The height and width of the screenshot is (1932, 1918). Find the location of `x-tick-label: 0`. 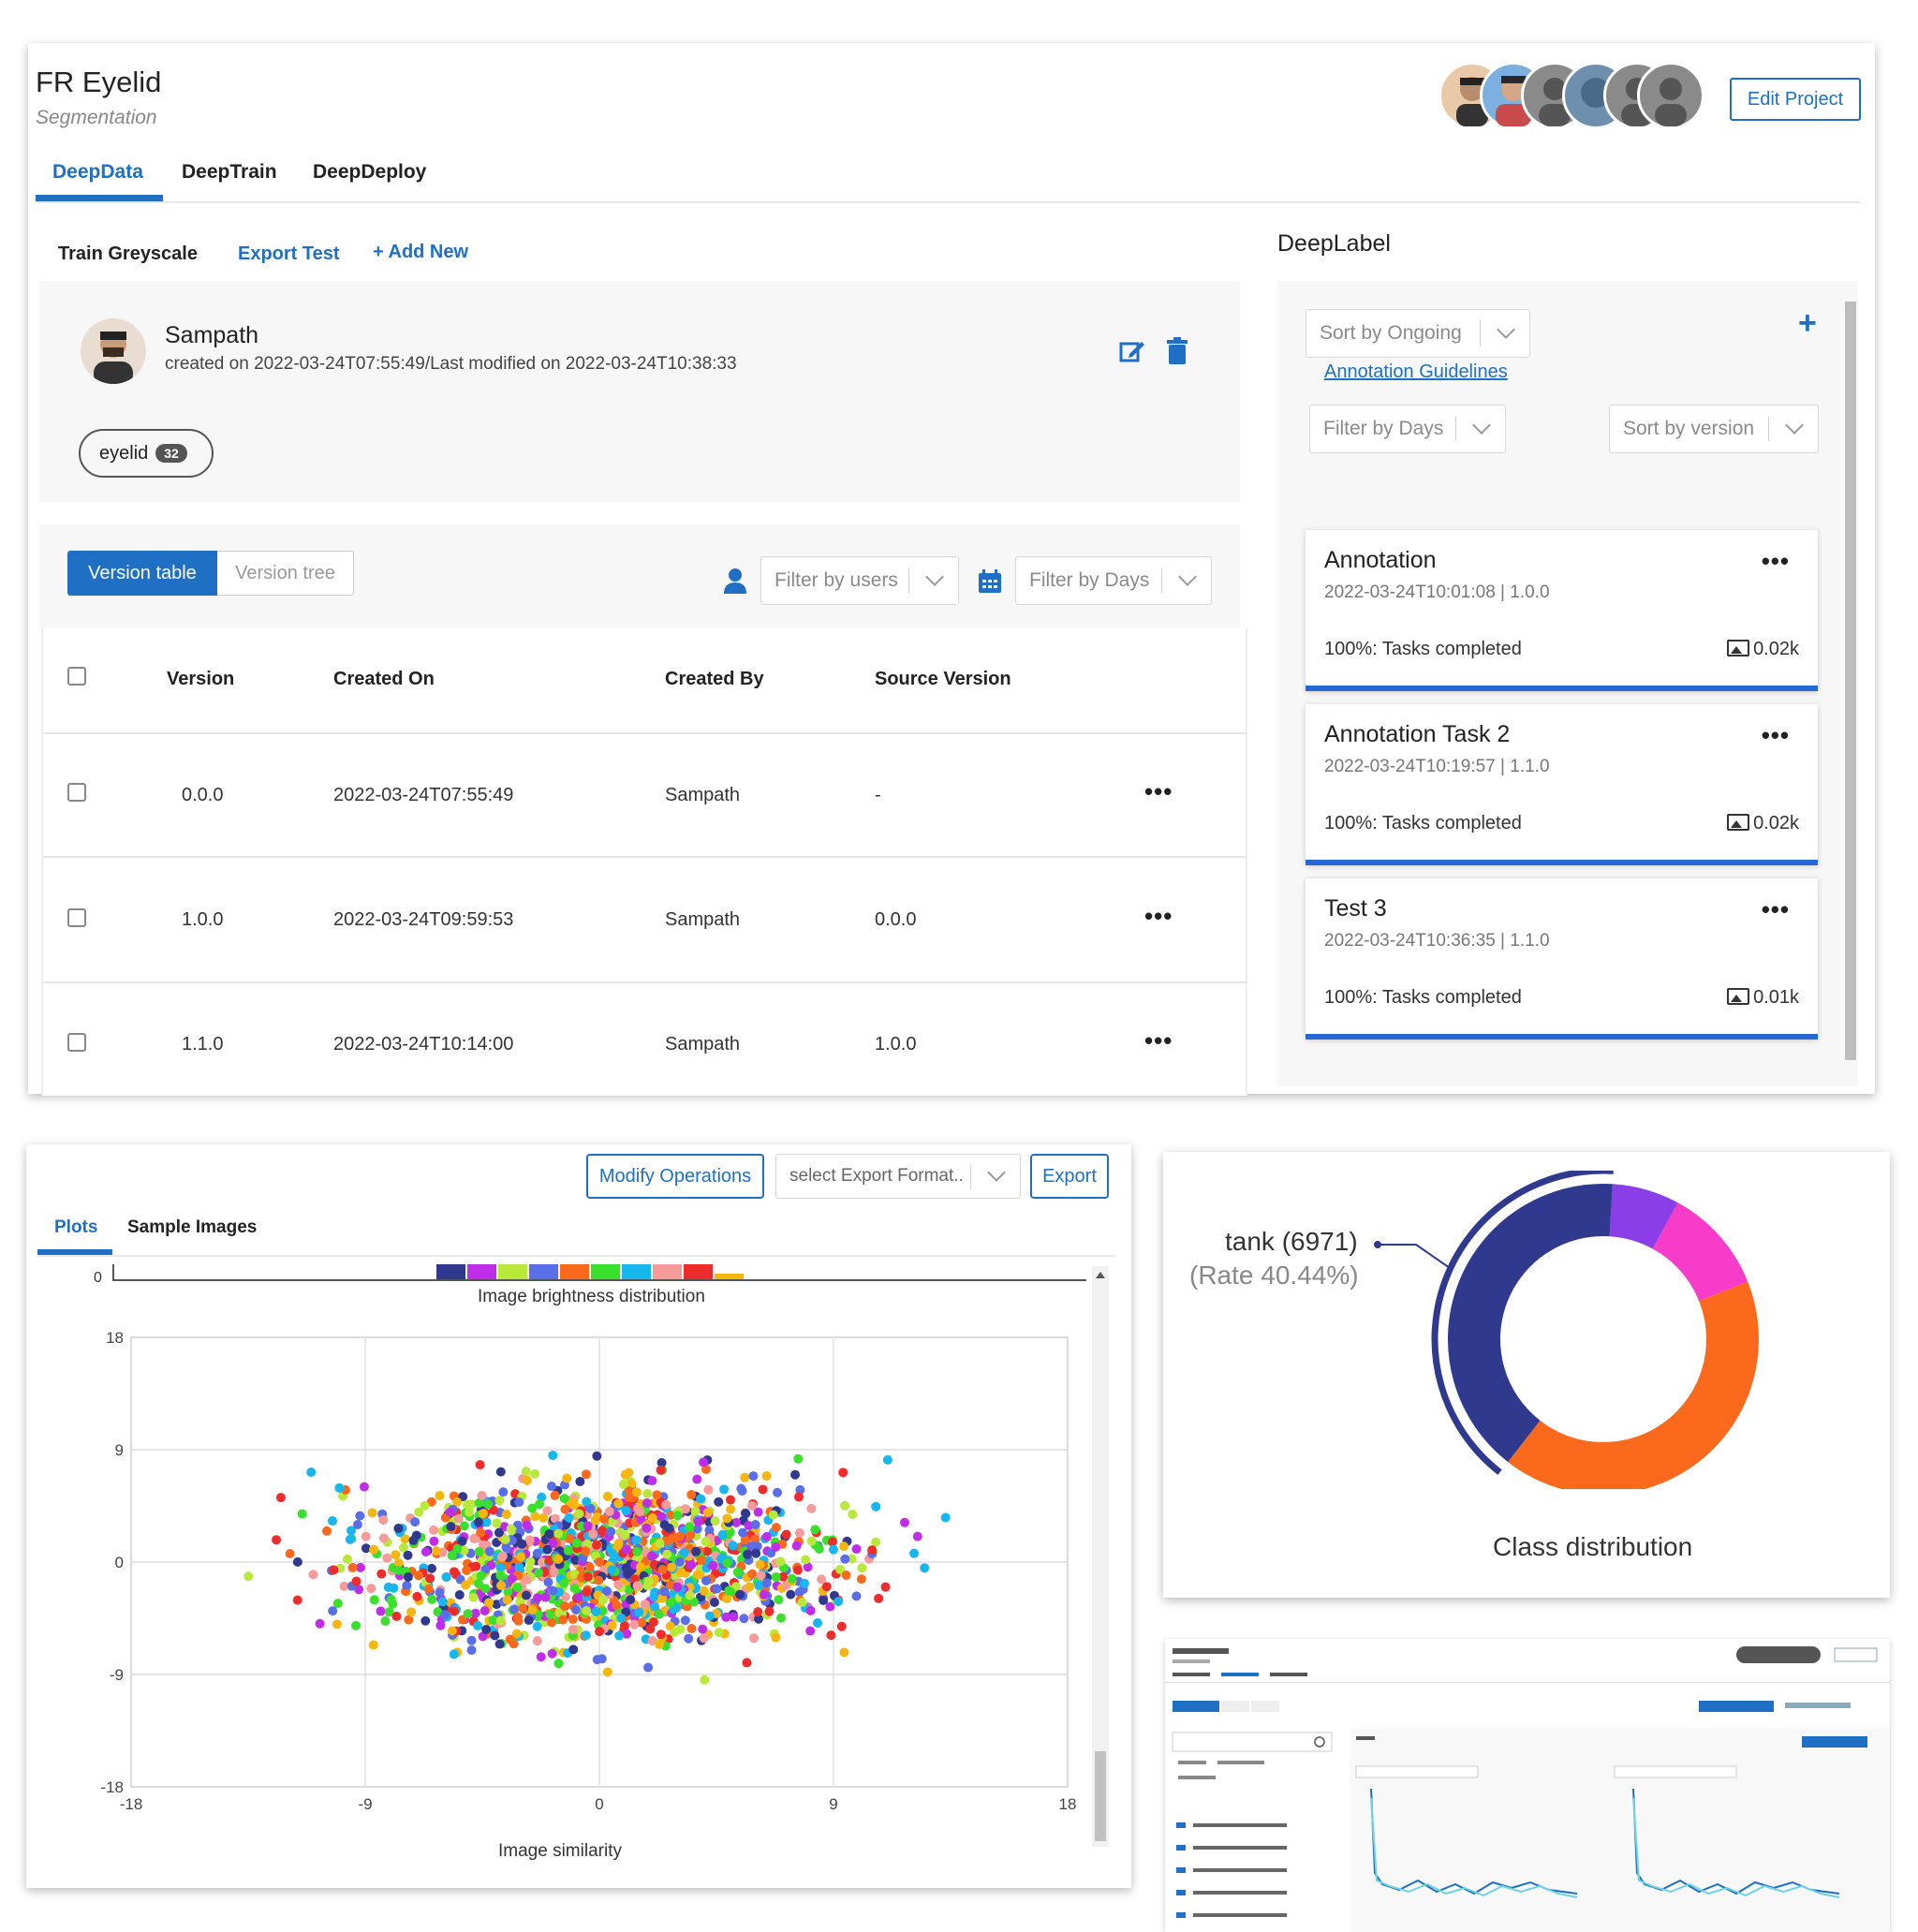

x-tick-label: 0 is located at coordinates (599, 1804).